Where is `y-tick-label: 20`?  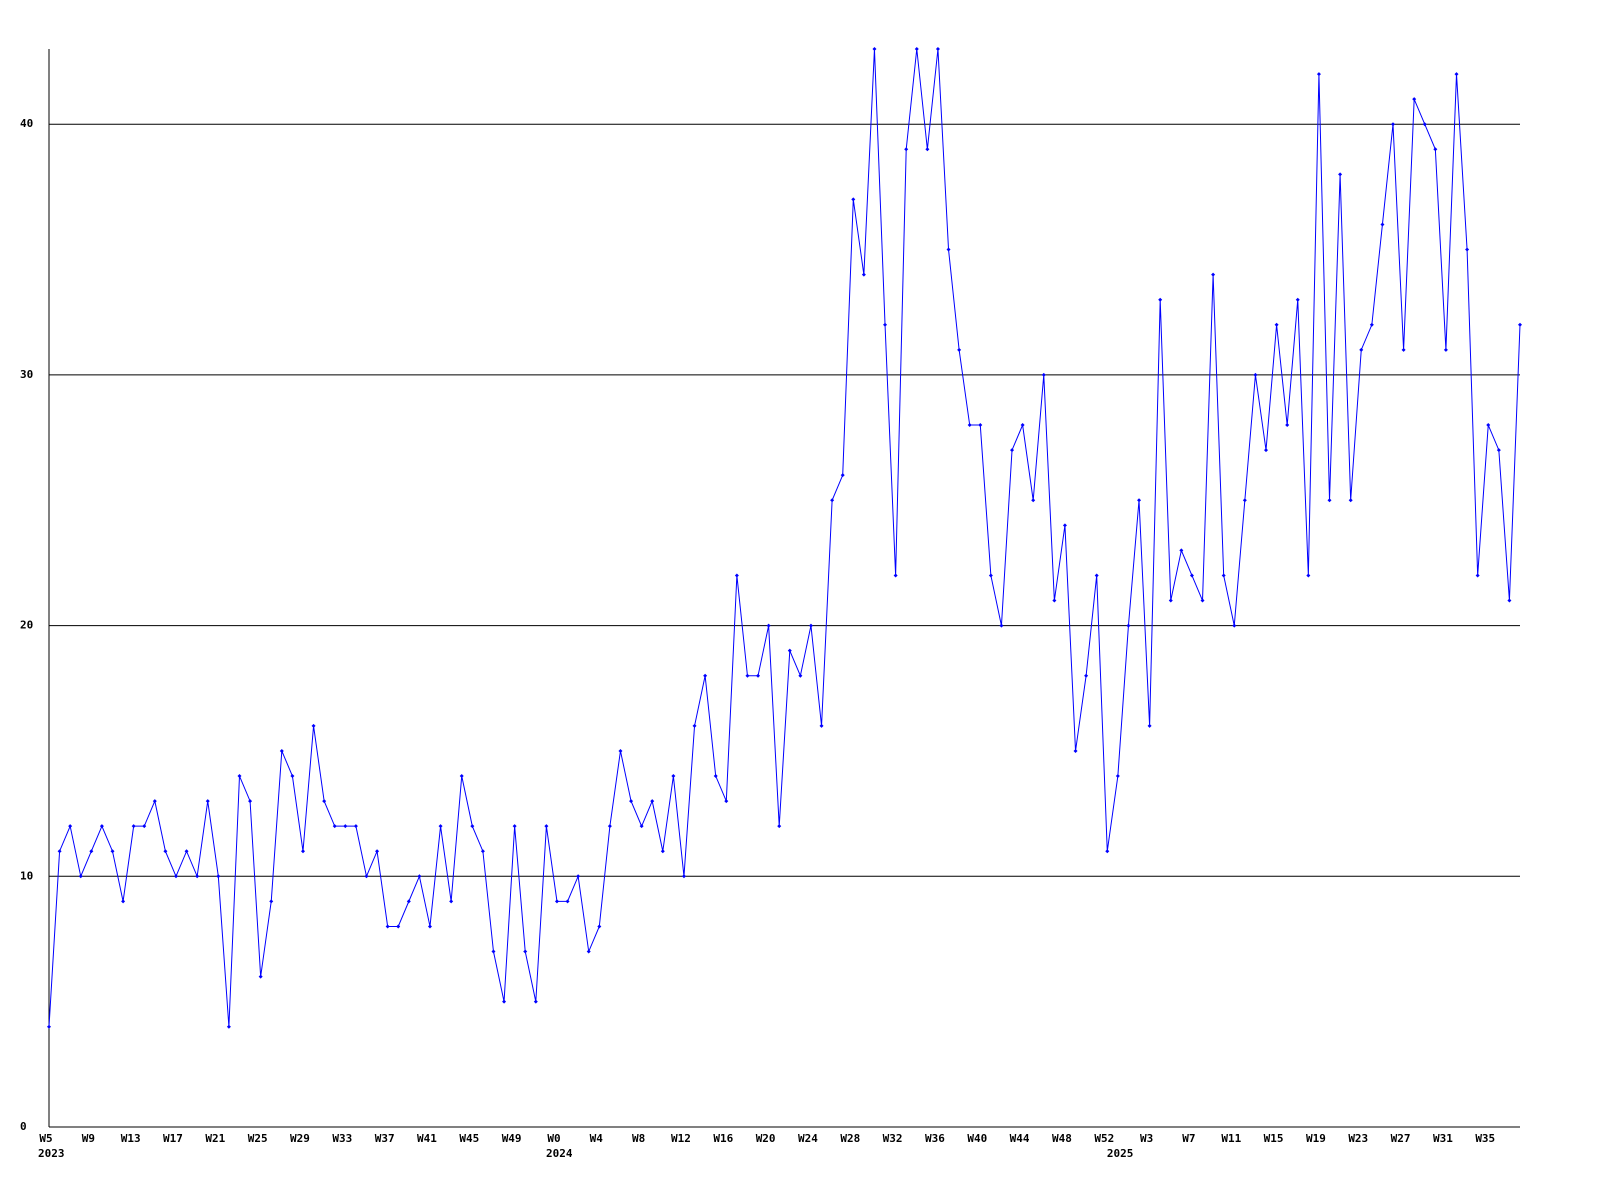
y-tick-label: 20 is located at coordinates (26, 625).